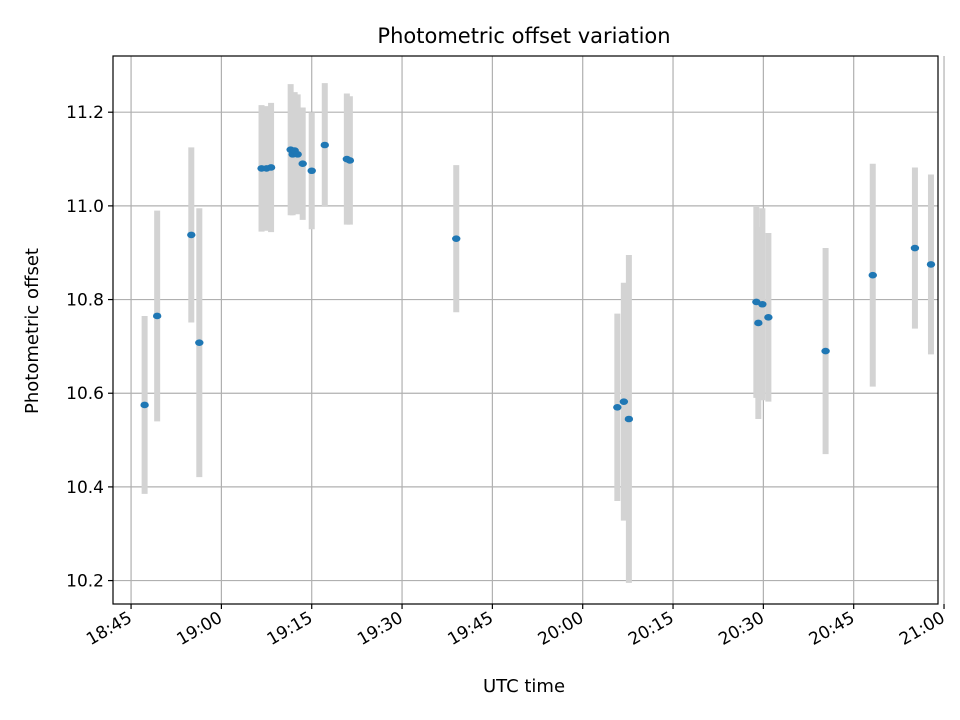  I want to click on x-axis-label: UTC time, so click(524, 686).